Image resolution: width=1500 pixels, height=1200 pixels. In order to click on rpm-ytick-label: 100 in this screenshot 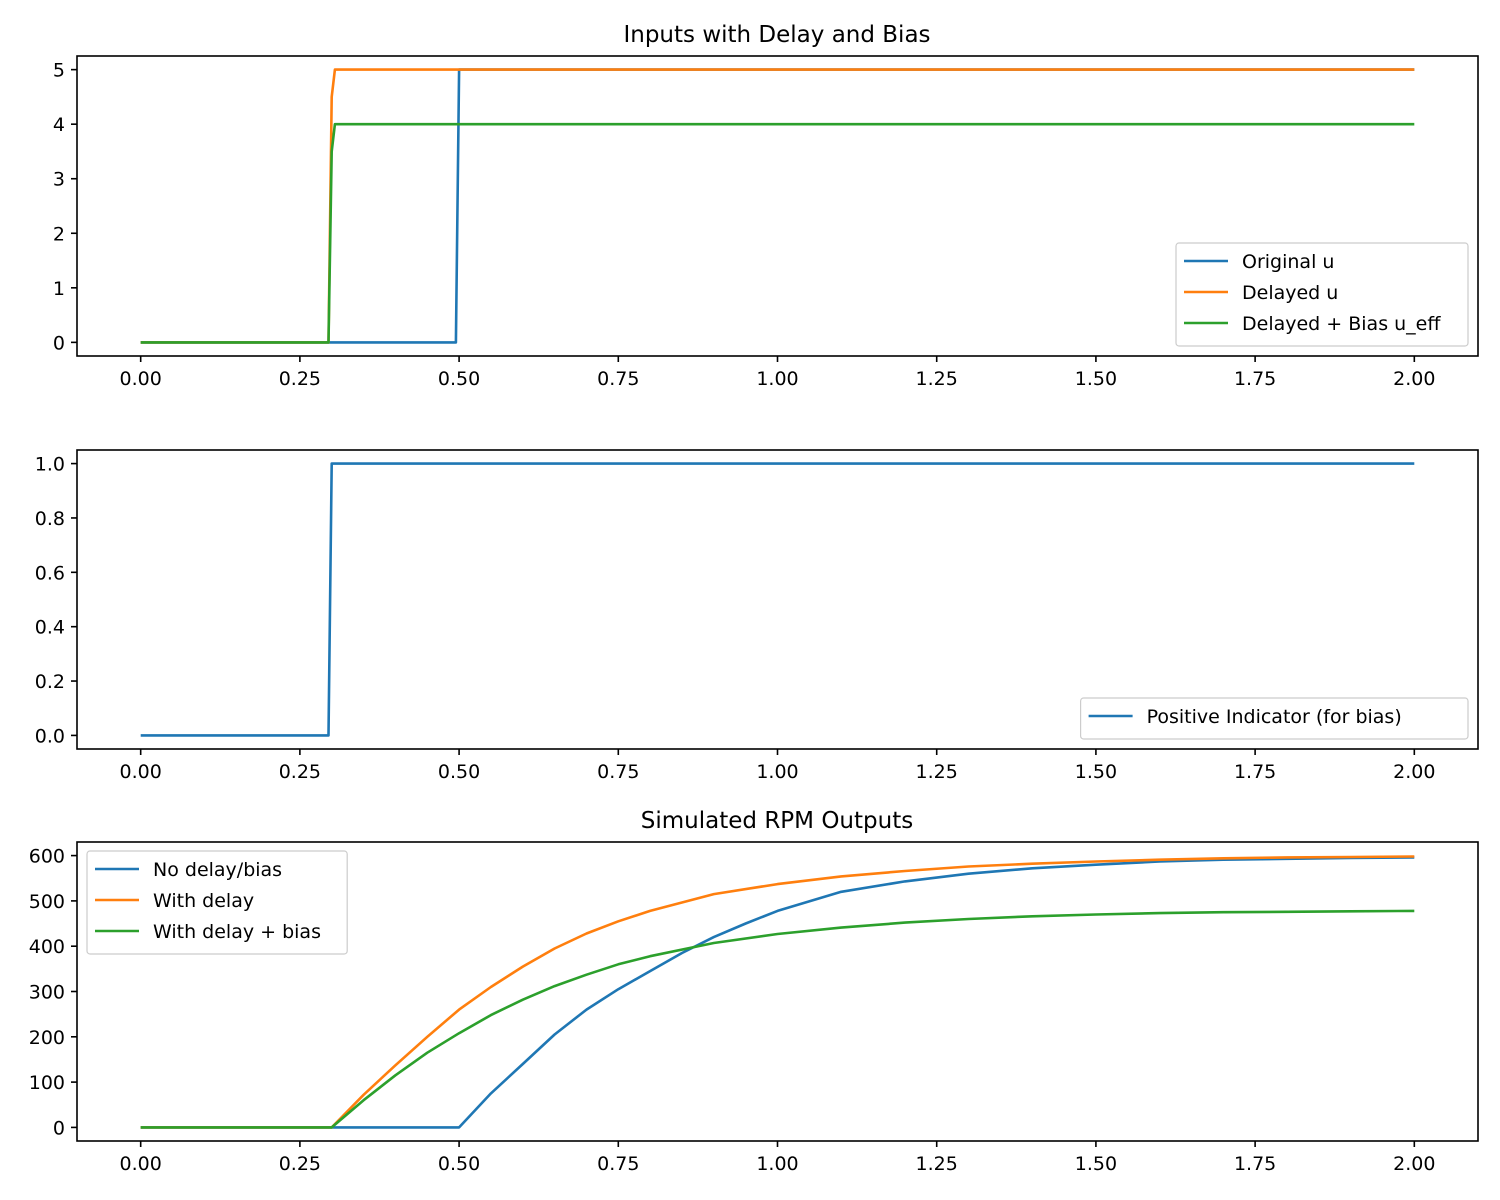, I will do `click(47, 1083)`.